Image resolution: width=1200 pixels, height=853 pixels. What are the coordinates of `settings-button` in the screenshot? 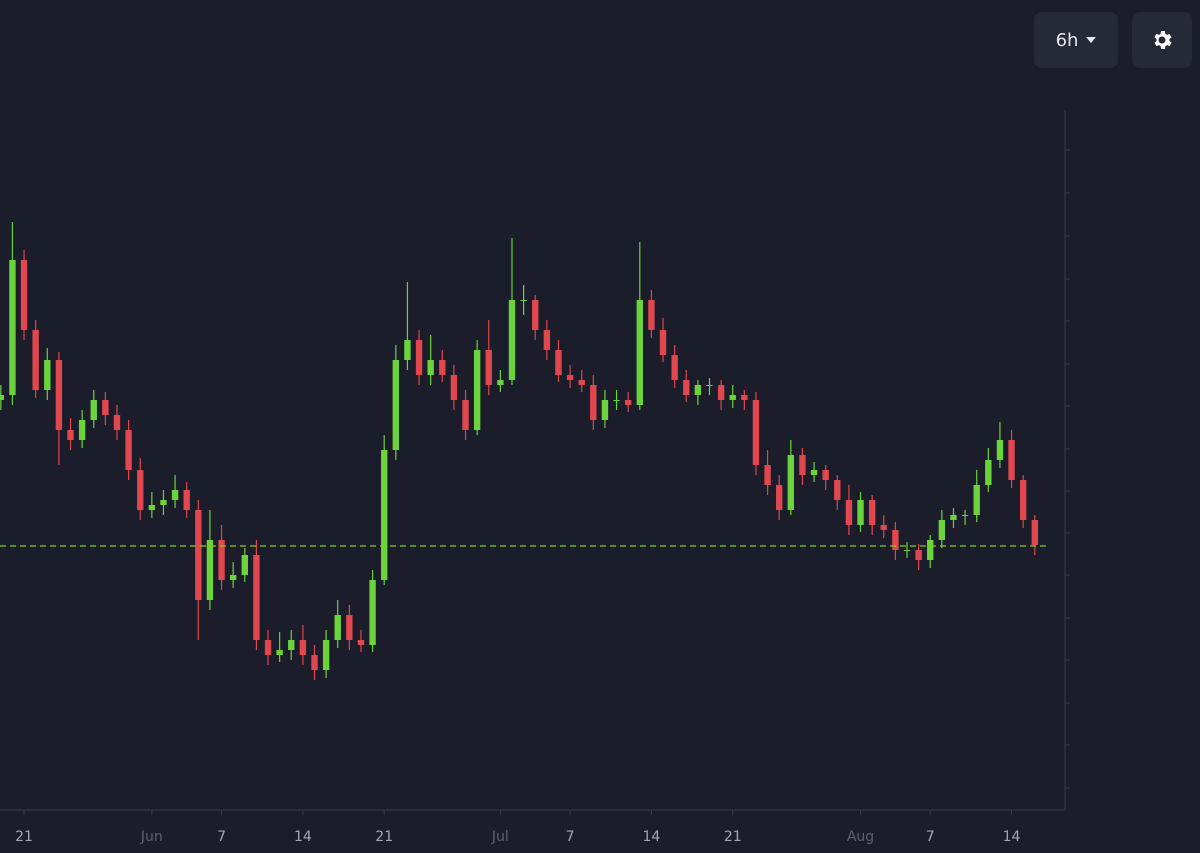 It's located at (1162, 40).